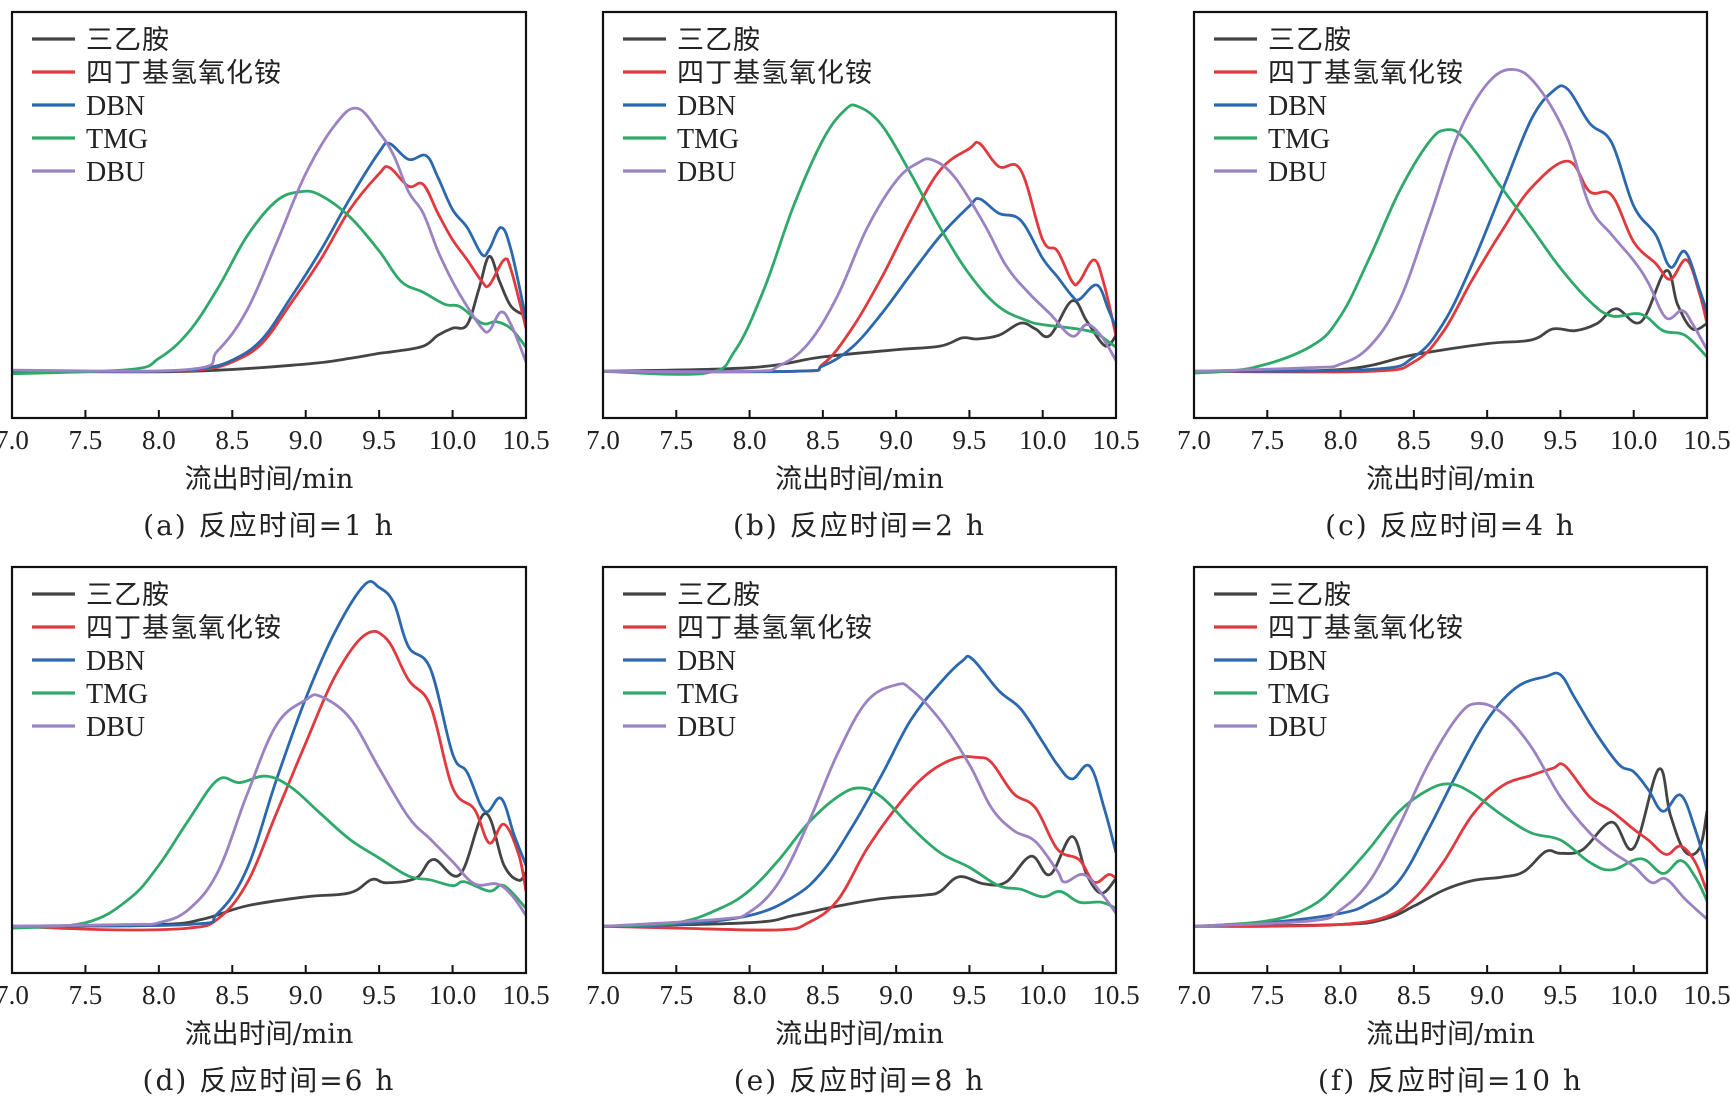 This screenshot has height=1112, width=1730. What do you see at coordinates (1450, 1080) in the screenshot?
I see `panel-caption: (f) 反应时间=10 h` at bounding box center [1450, 1080].